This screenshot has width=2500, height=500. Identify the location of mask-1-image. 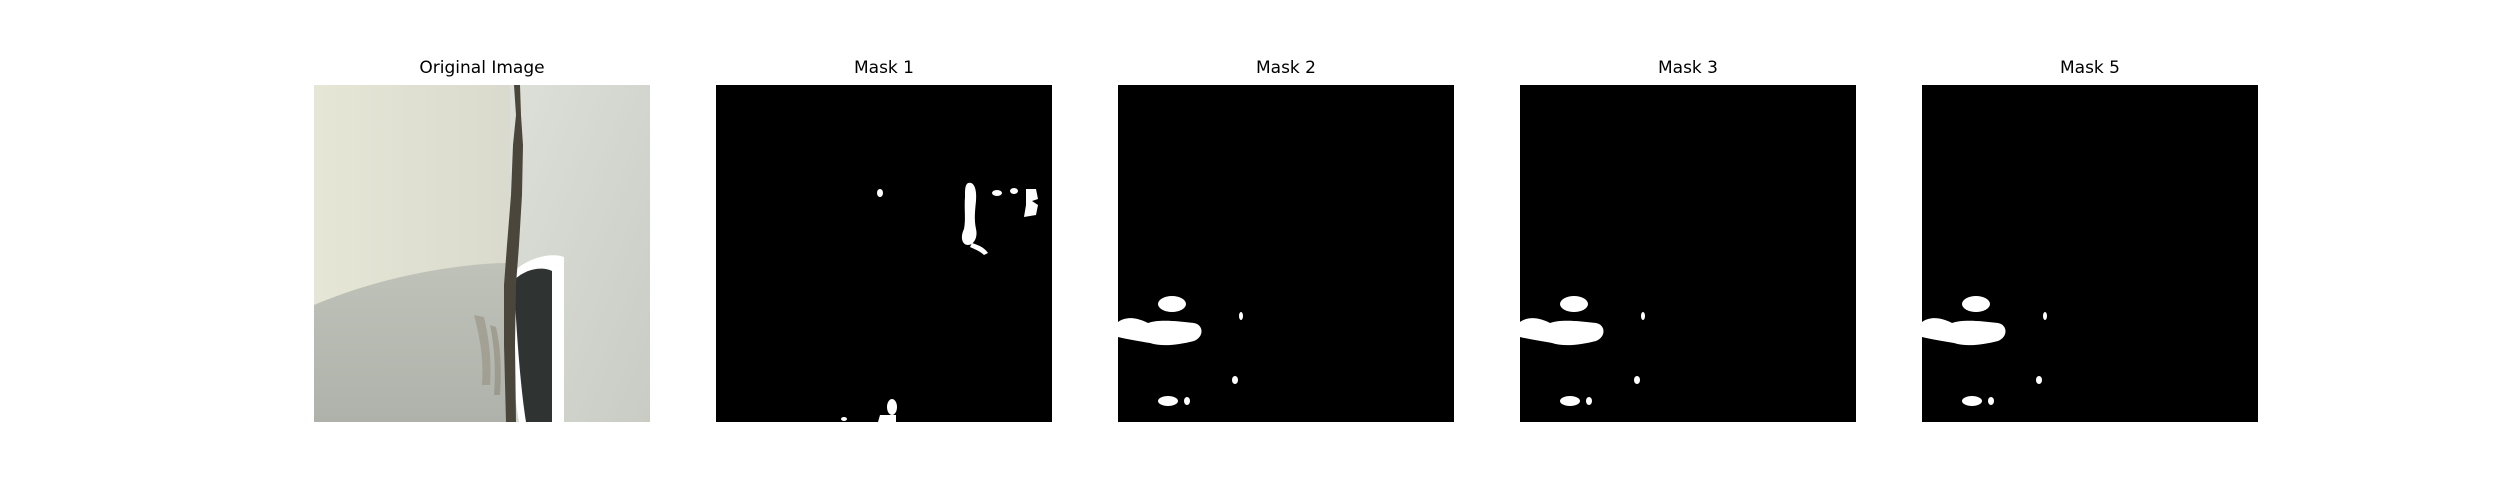
(884, 253).